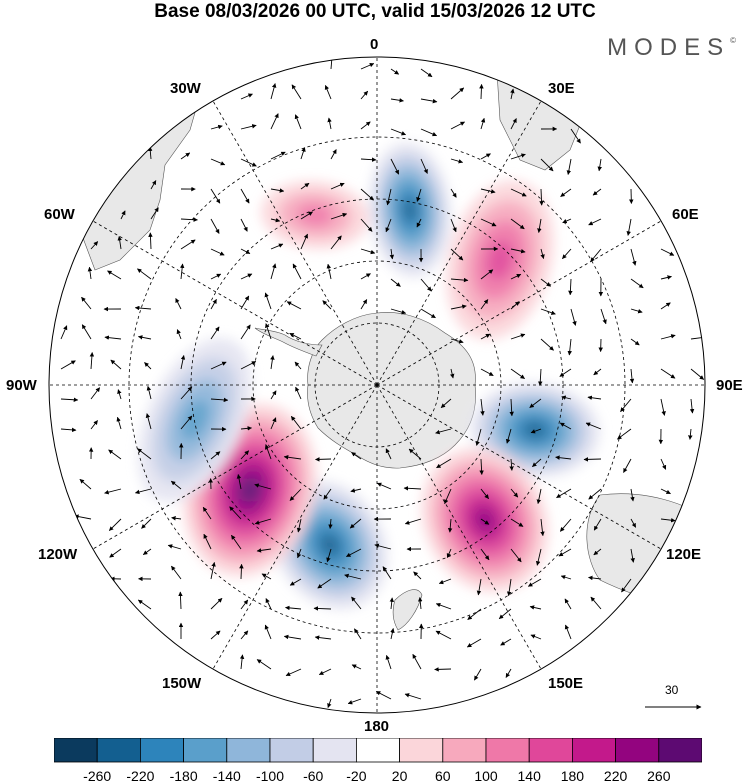  What do you see at coordinates (185, 88) in the screenshot?
I see `lon-label-30w: 30W` at bounding box center [185, 88].